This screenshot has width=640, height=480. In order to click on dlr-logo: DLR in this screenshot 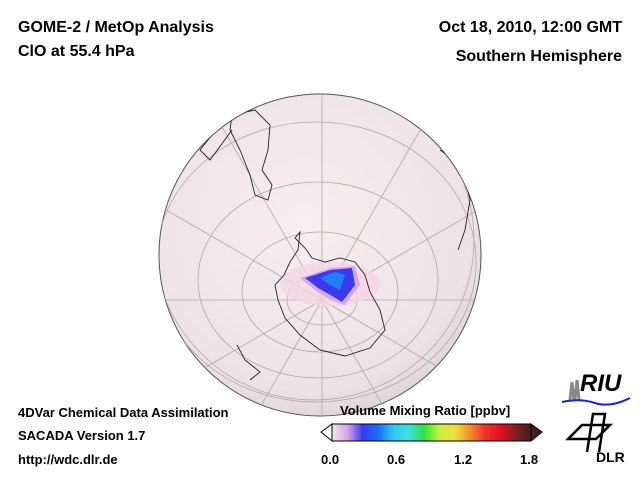, I will do `click(596, 441)`.